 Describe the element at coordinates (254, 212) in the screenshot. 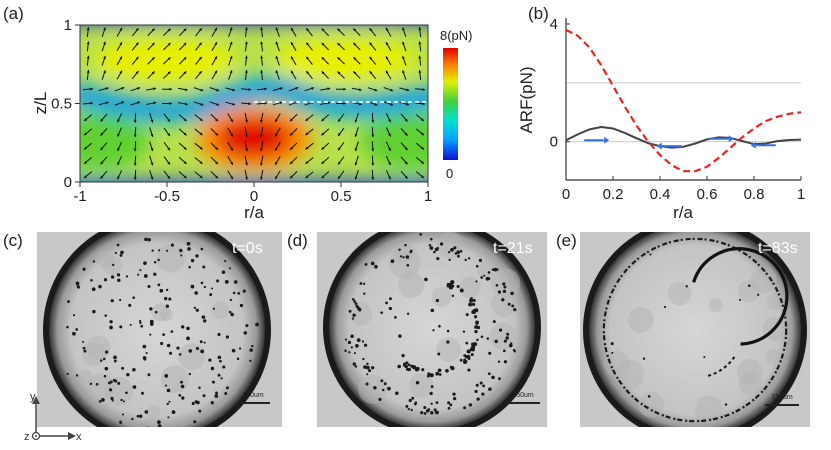

I see `heatmap-x-label: r/a` at that location.